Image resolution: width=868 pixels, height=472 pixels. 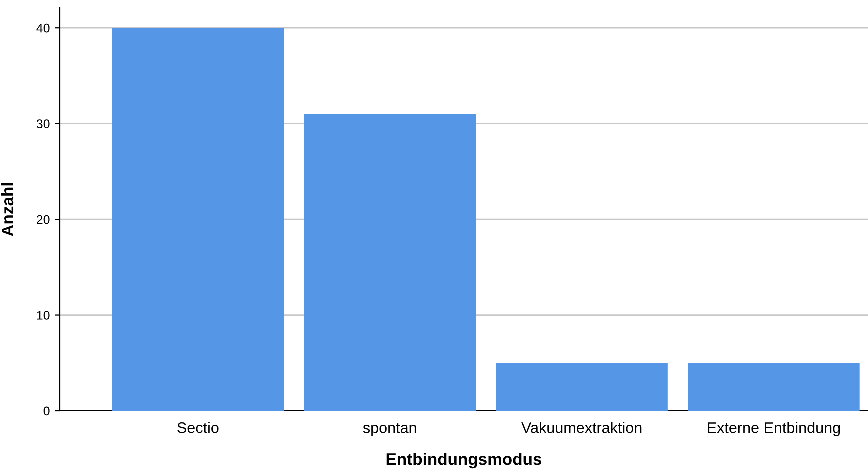 What do you see at coordinates (198, 428) in the screenshot?
I see `x-tick-label: Sectio` at bounding box center [198, 428].